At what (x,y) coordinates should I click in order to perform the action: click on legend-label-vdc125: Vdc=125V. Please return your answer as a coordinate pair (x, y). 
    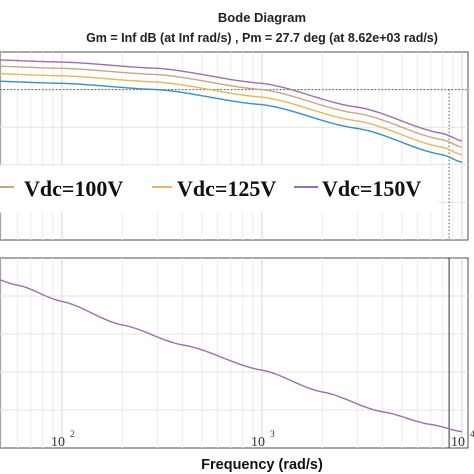
    Looking at the image, I should click on (226, 188).